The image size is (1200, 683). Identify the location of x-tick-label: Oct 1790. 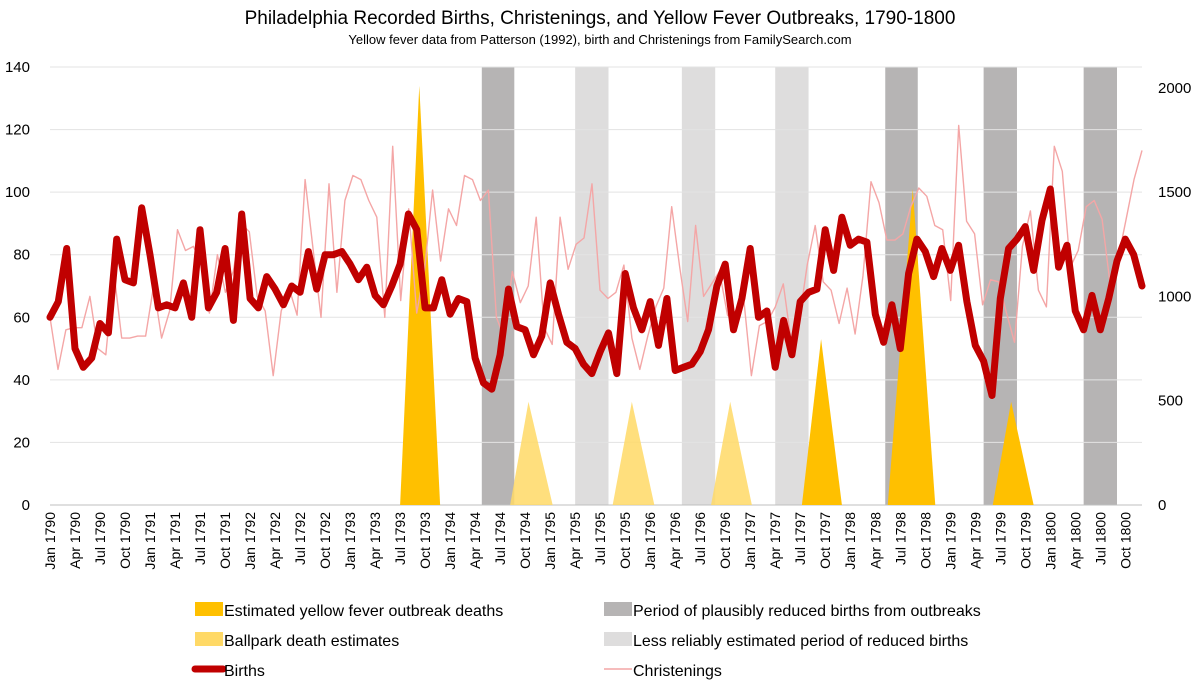
(125, 540).